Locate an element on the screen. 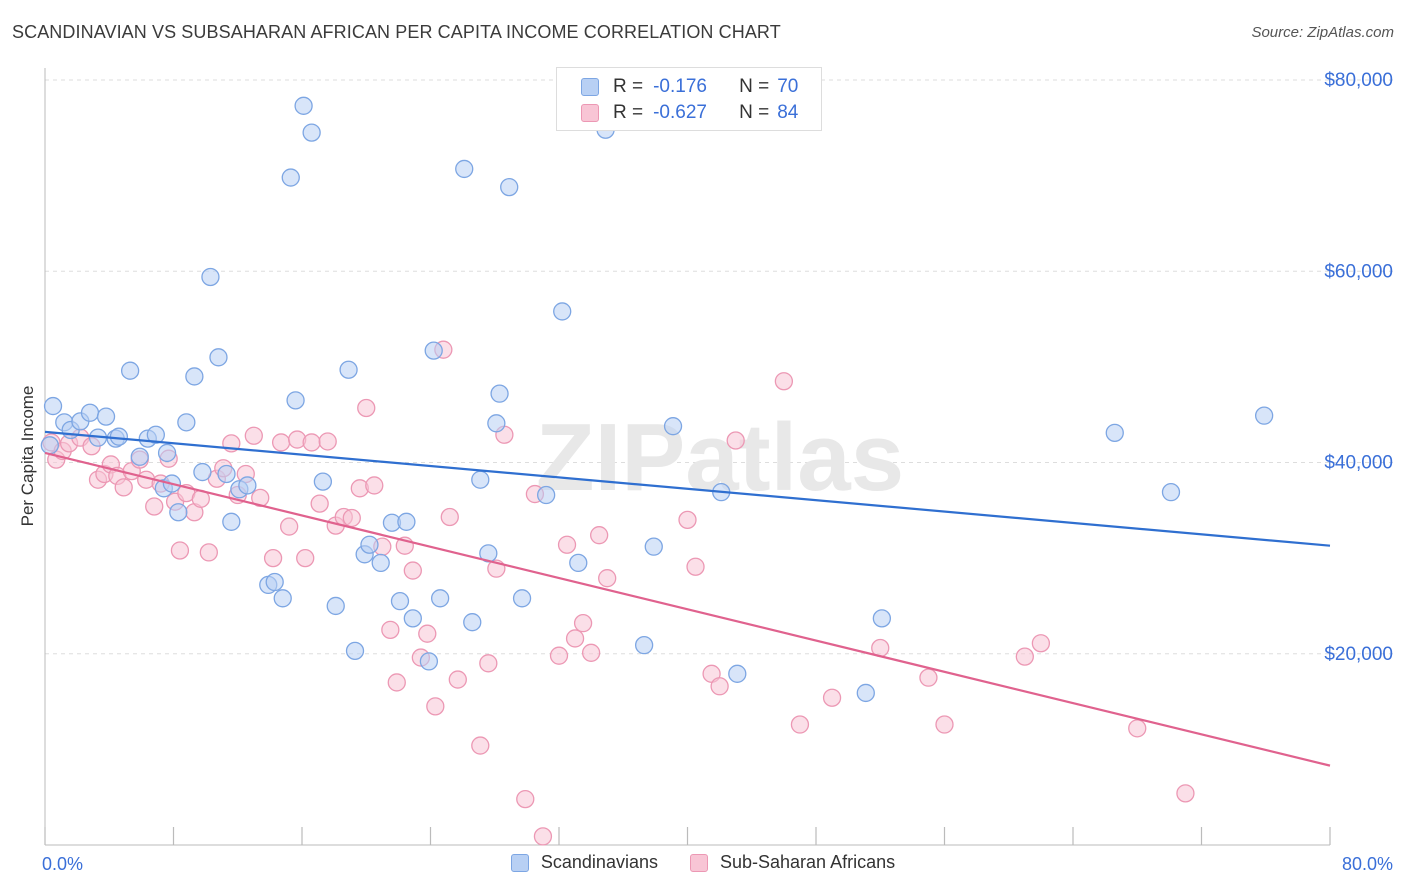 The width and height of the screenshot is (1406, 892). source-credit: Source: ZipAtlas.com is located at coordinates (1322, 32).